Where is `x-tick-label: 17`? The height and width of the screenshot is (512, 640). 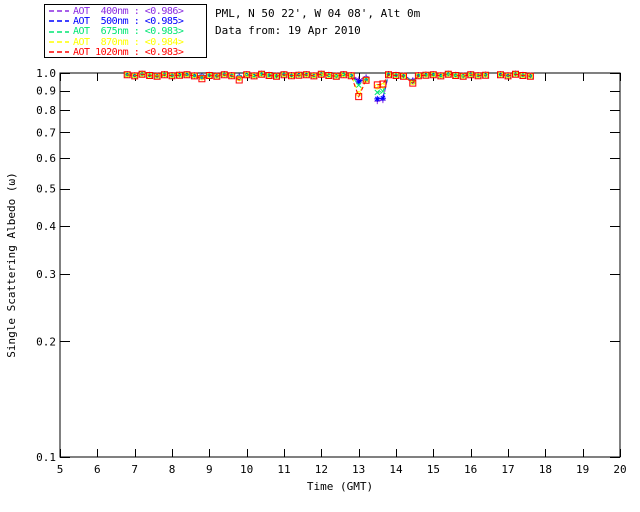
x-tick-label: 17 is located at coordinates (507, 469).